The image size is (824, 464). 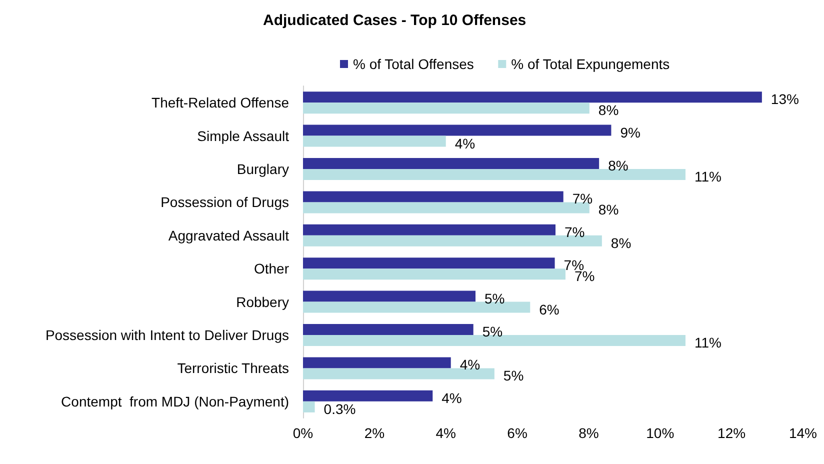 I want to click on x-tick-label: 4%, so click(x=446, y=433).